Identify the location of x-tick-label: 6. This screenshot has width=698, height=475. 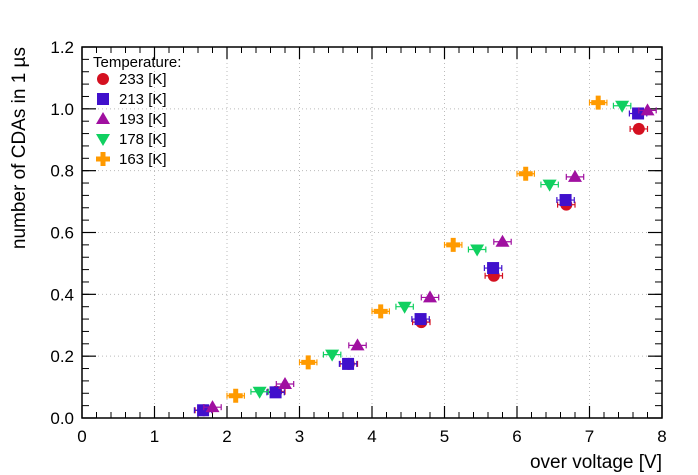
(516, 436).